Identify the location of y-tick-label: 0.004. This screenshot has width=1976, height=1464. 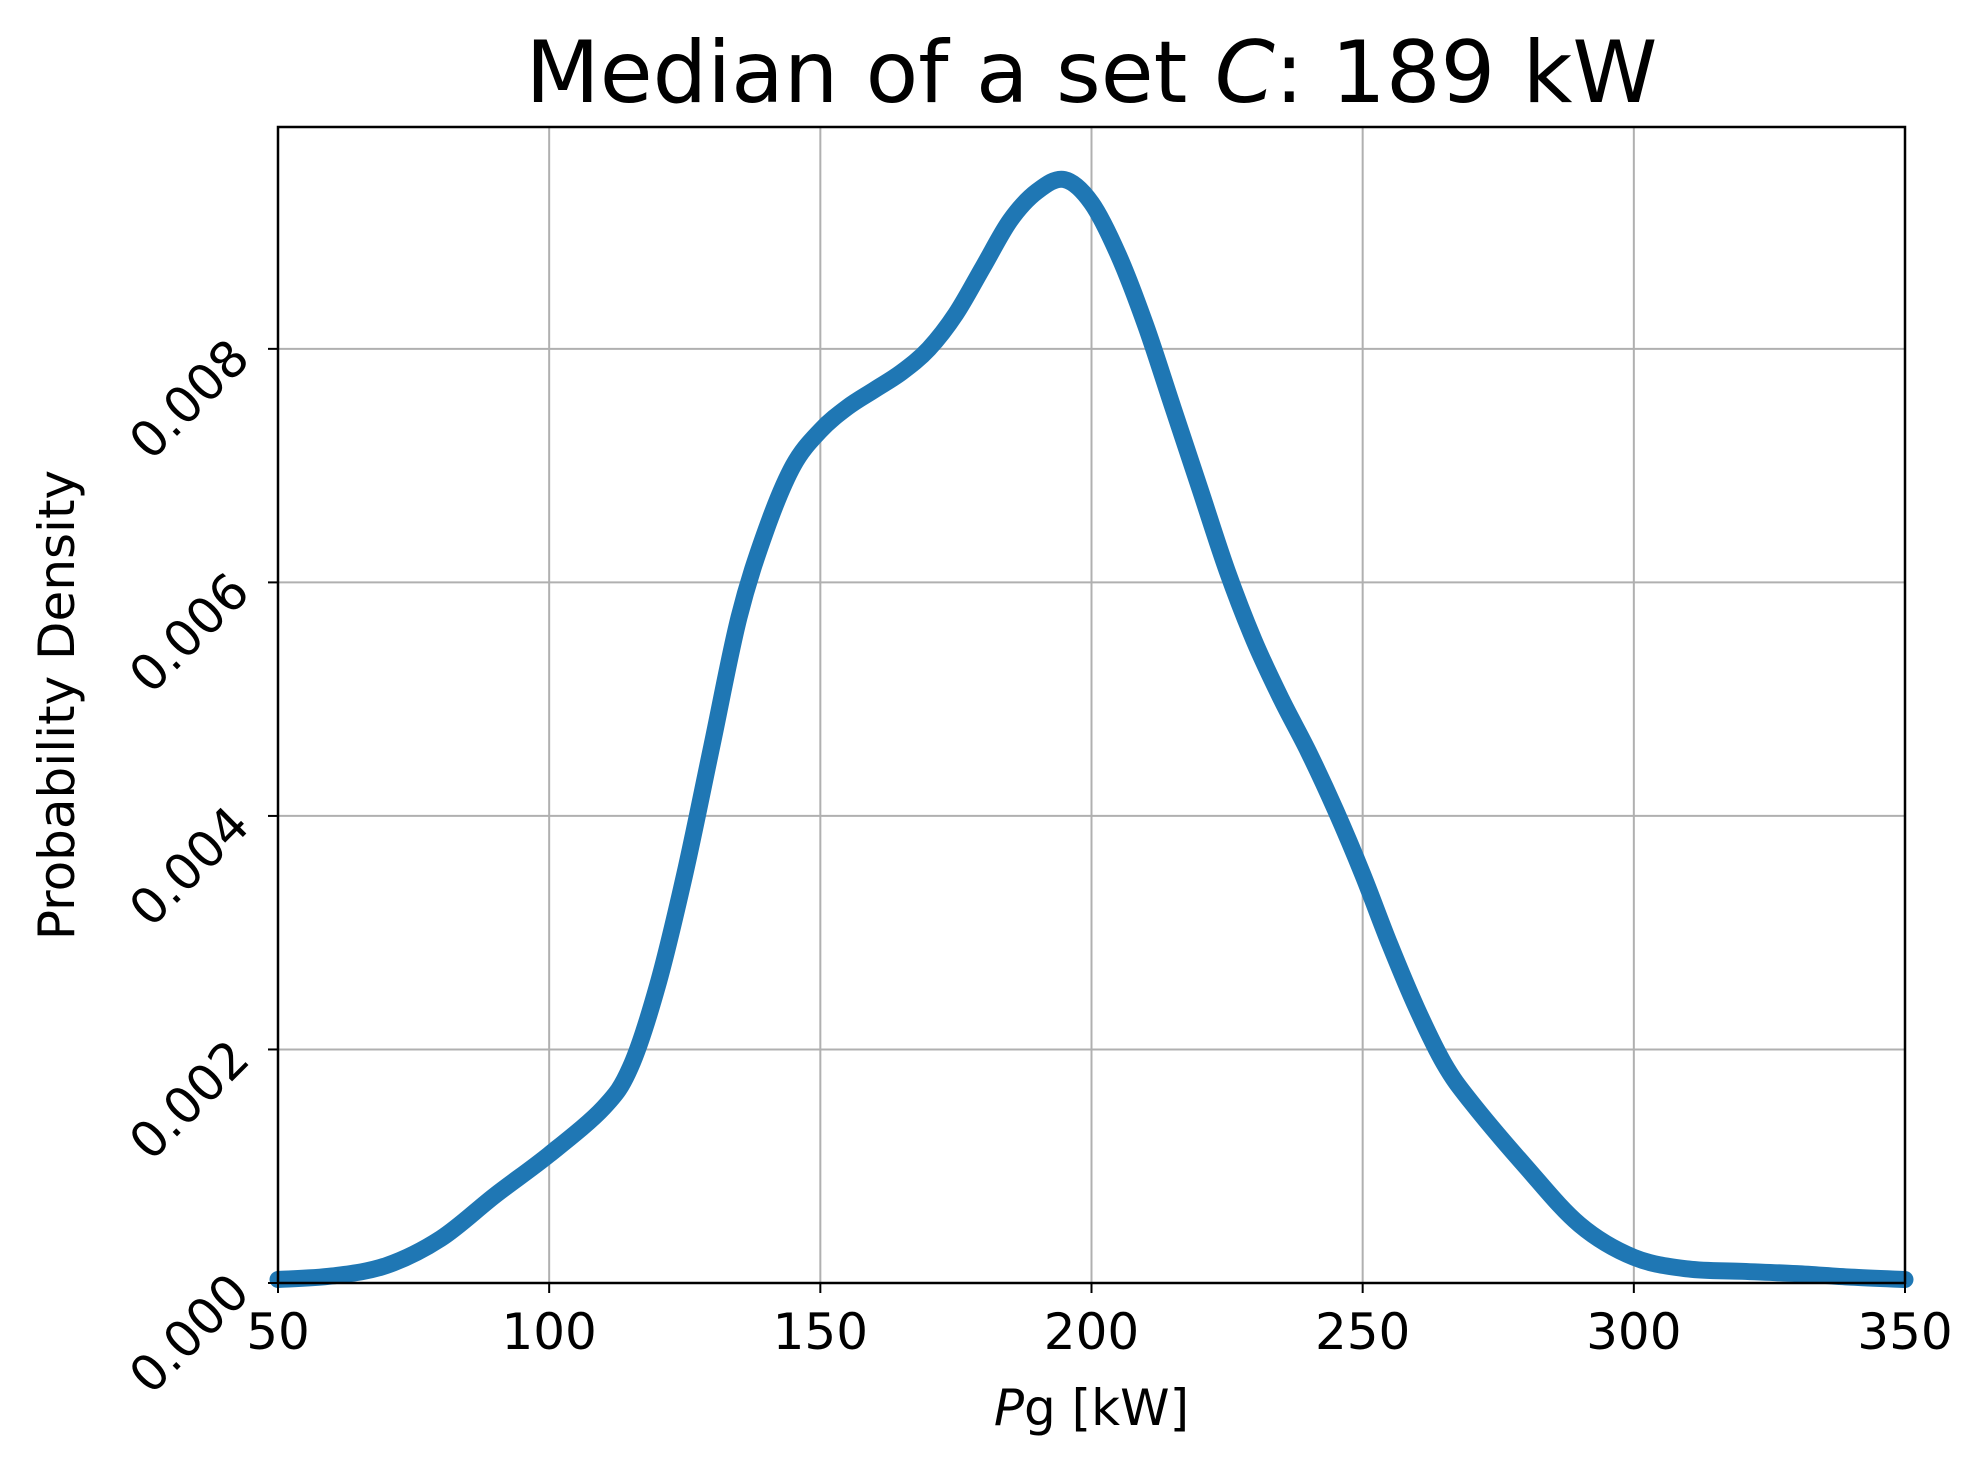
(189, 866).